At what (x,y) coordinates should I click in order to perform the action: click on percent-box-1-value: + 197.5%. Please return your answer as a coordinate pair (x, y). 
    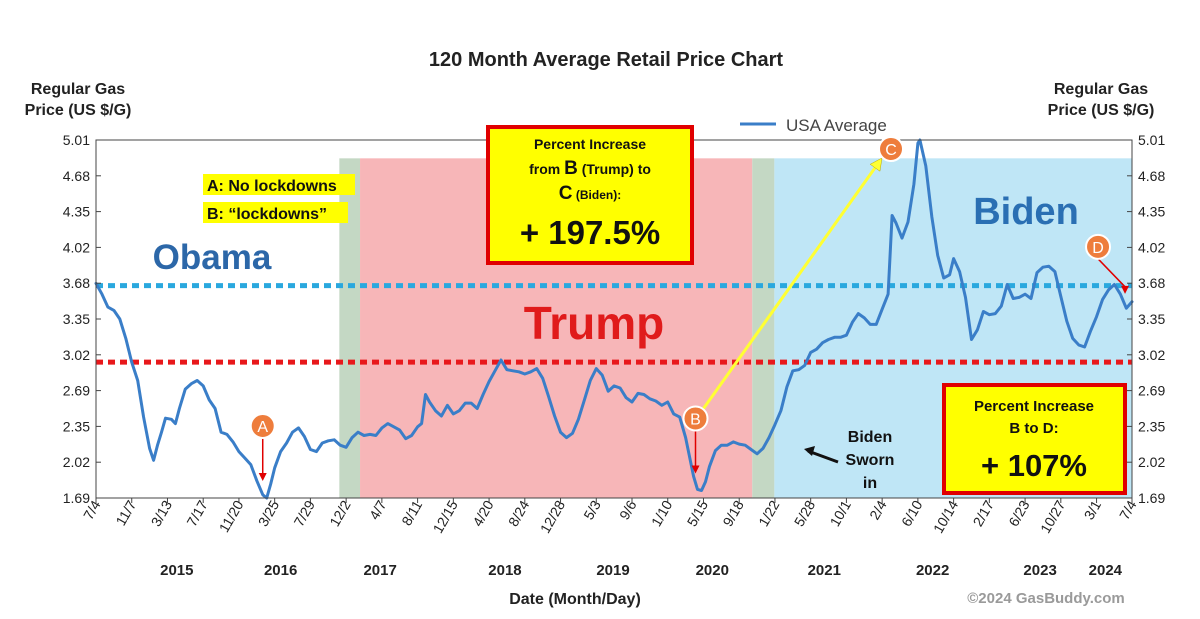
    Looking at the image, I should click on (590, 232).